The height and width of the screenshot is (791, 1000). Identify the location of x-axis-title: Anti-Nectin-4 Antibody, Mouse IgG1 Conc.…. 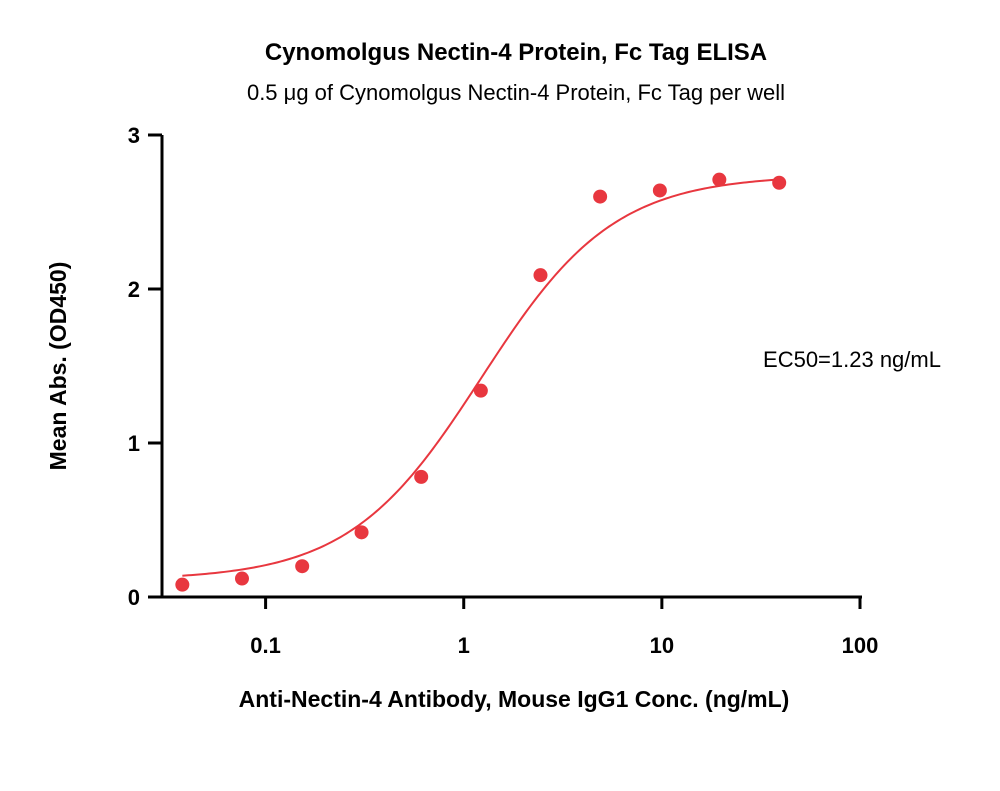
(514, 699).